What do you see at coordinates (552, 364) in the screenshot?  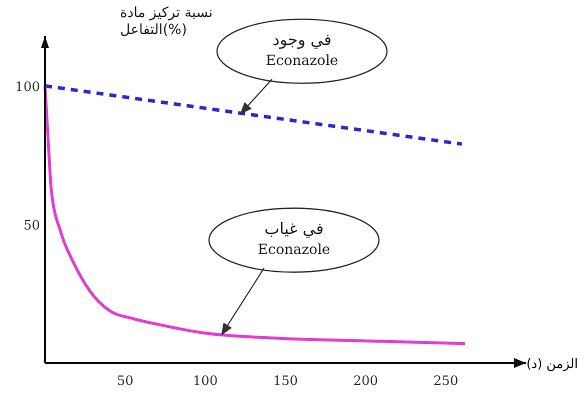 I see `x-axis-title: الزمن (د)` at bounding box center [552, 364].